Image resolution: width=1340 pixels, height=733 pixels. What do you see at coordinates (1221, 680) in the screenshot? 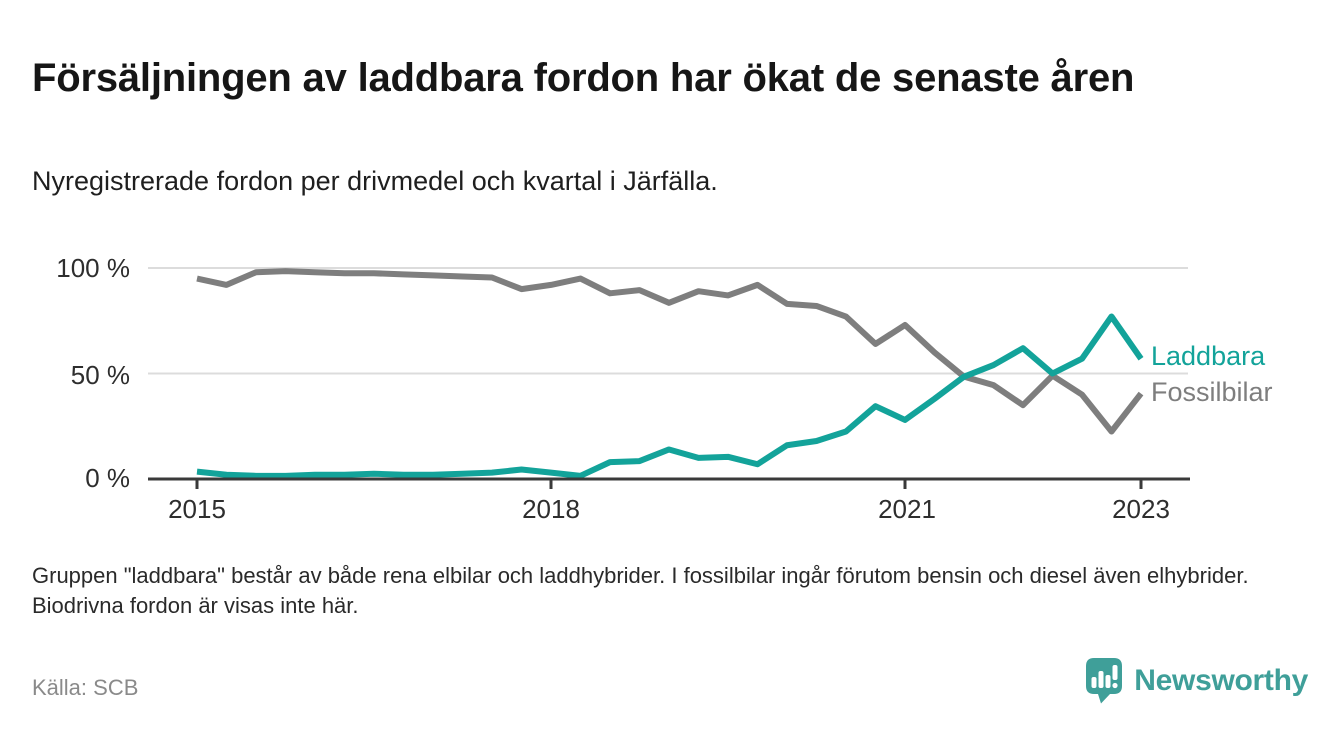
I see `brand-name: Newsworthy` at bounding box center [1221, 680].